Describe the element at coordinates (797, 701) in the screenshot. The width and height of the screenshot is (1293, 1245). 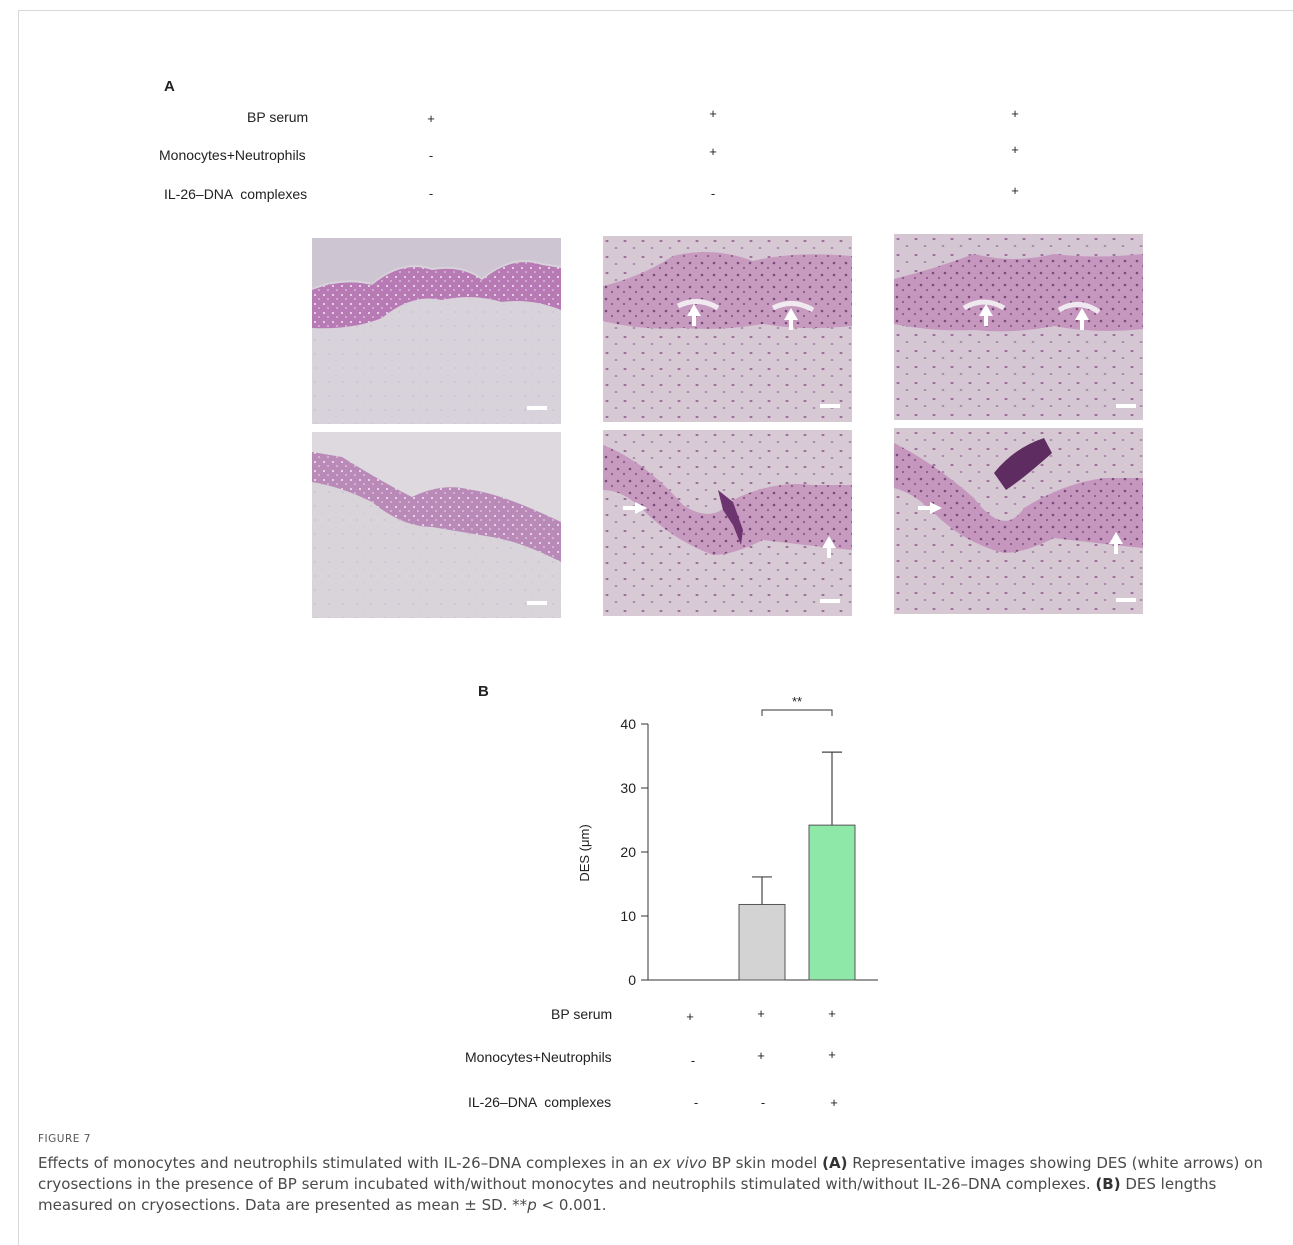
I see `significance-label: **` at that location.